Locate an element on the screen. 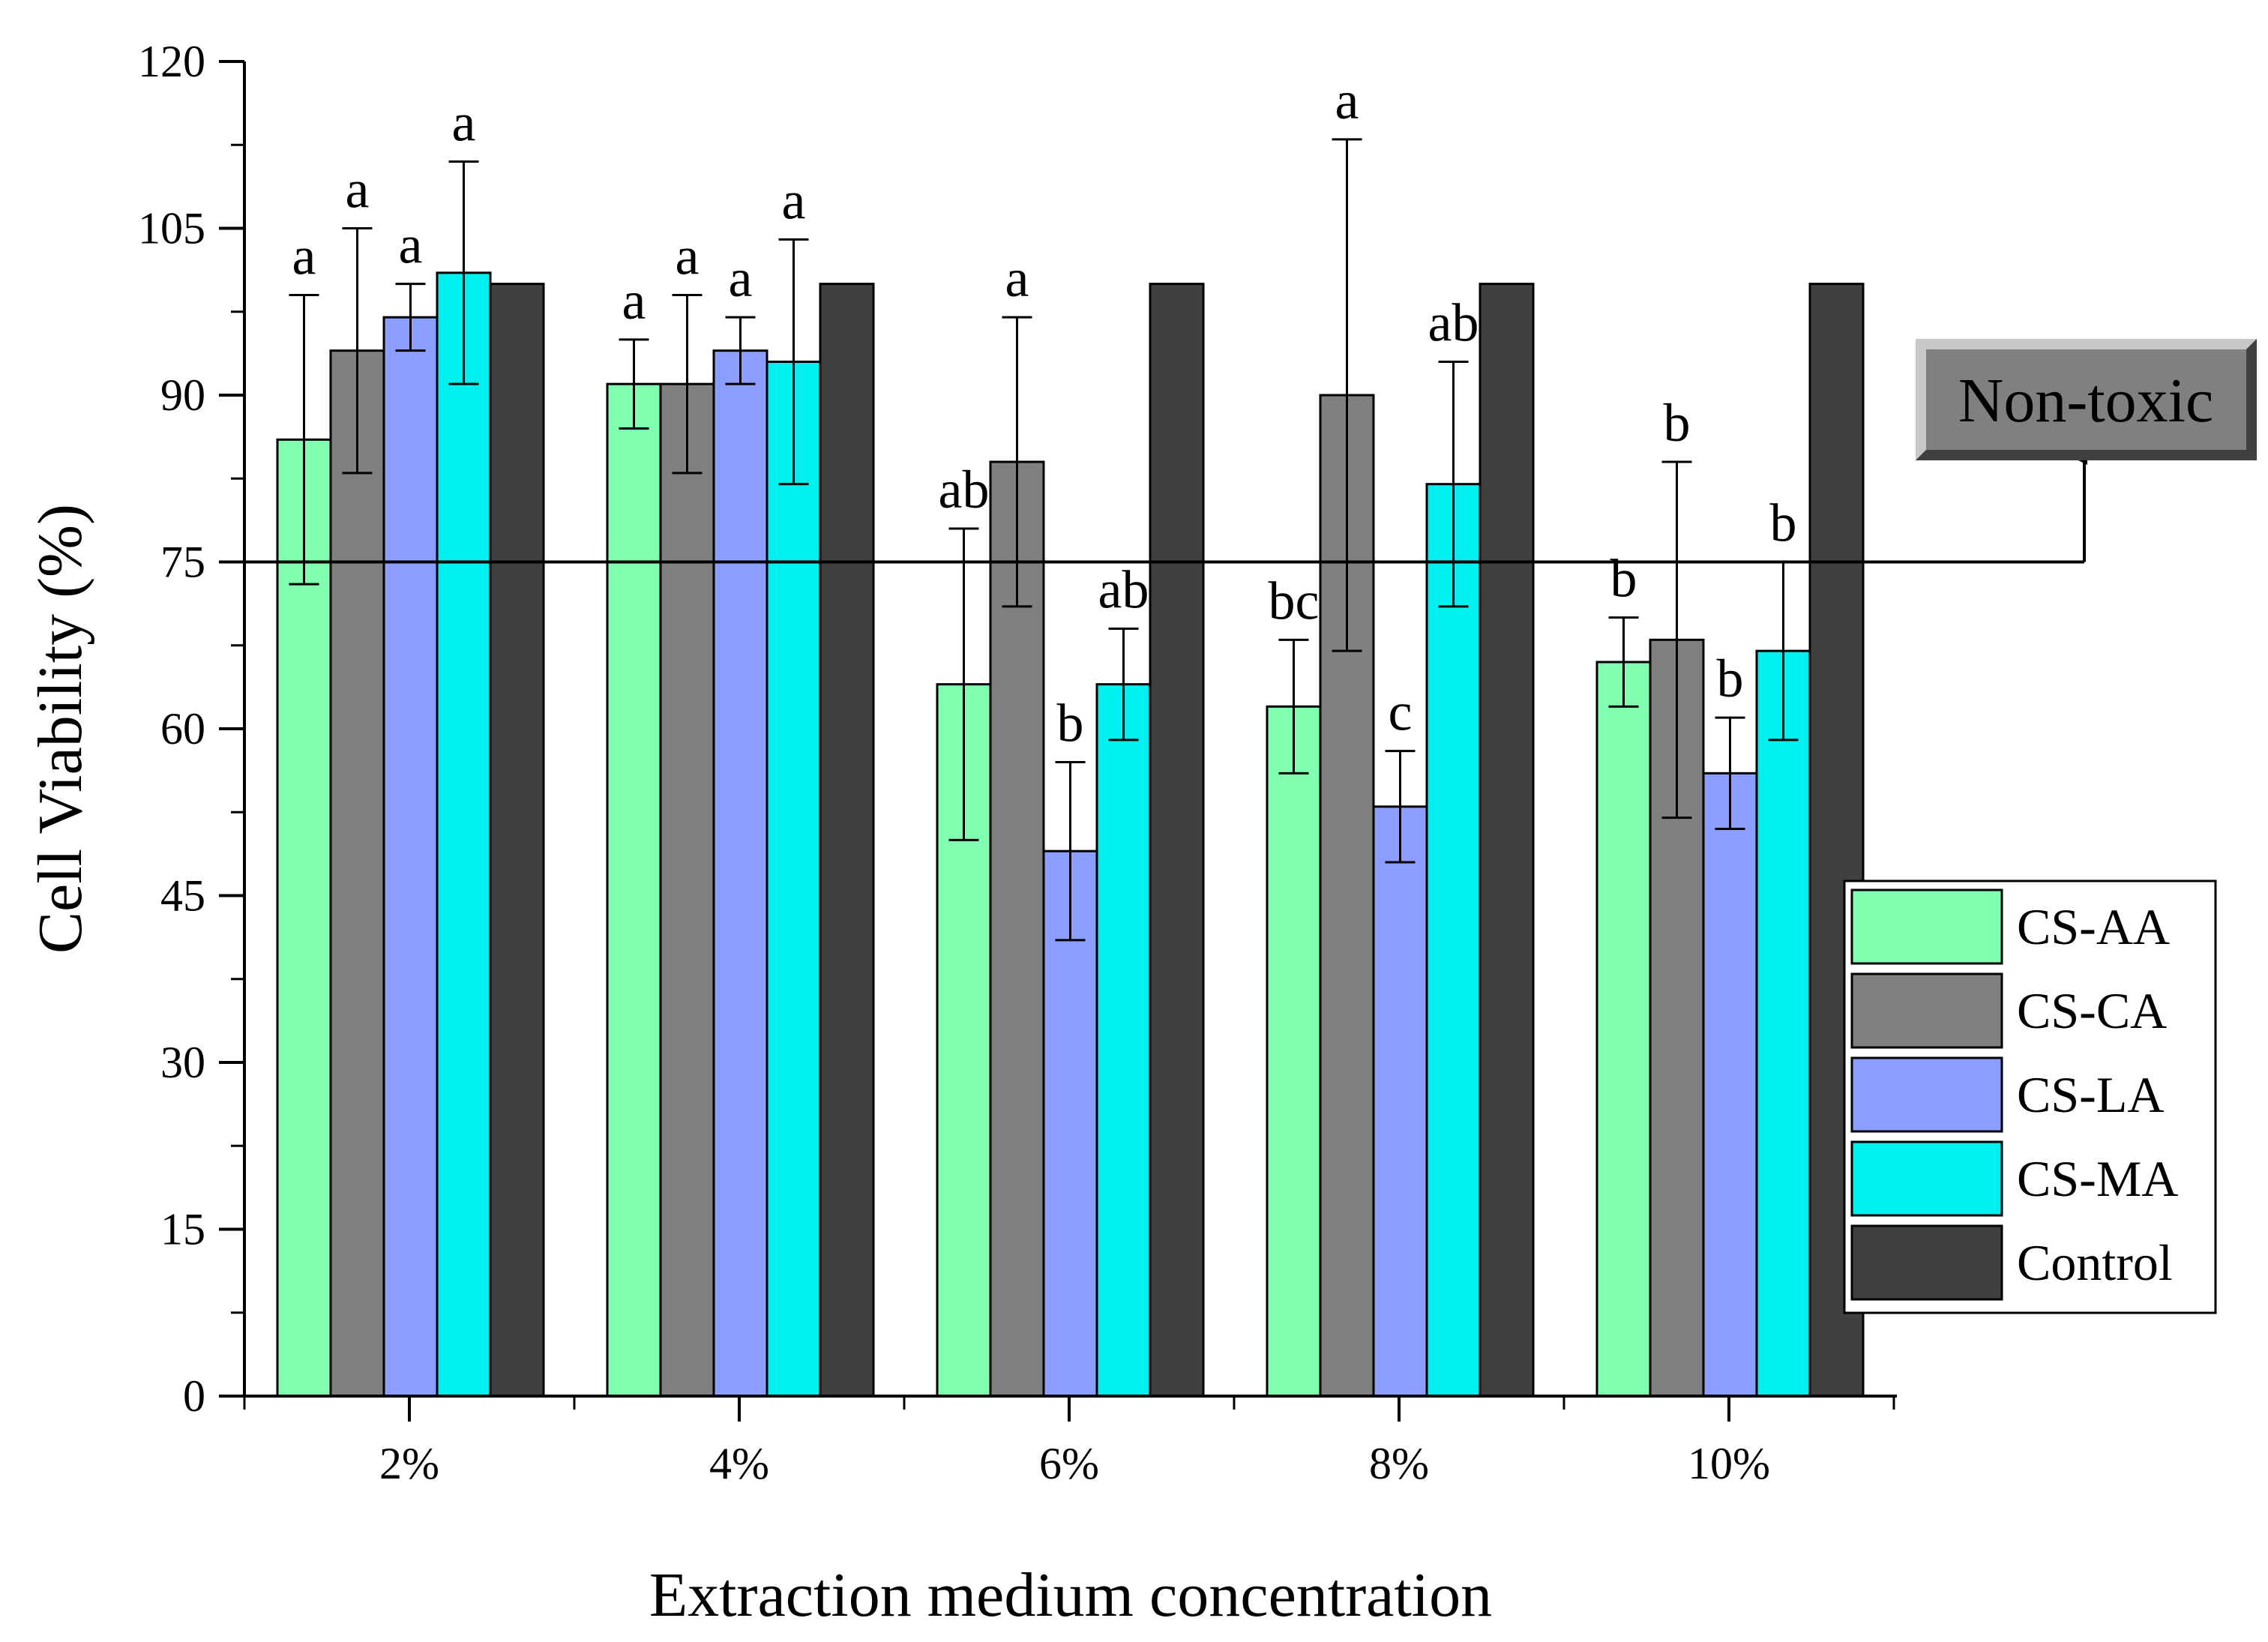  bar-cs-aa-2pct is located at coordinates (304, 918).